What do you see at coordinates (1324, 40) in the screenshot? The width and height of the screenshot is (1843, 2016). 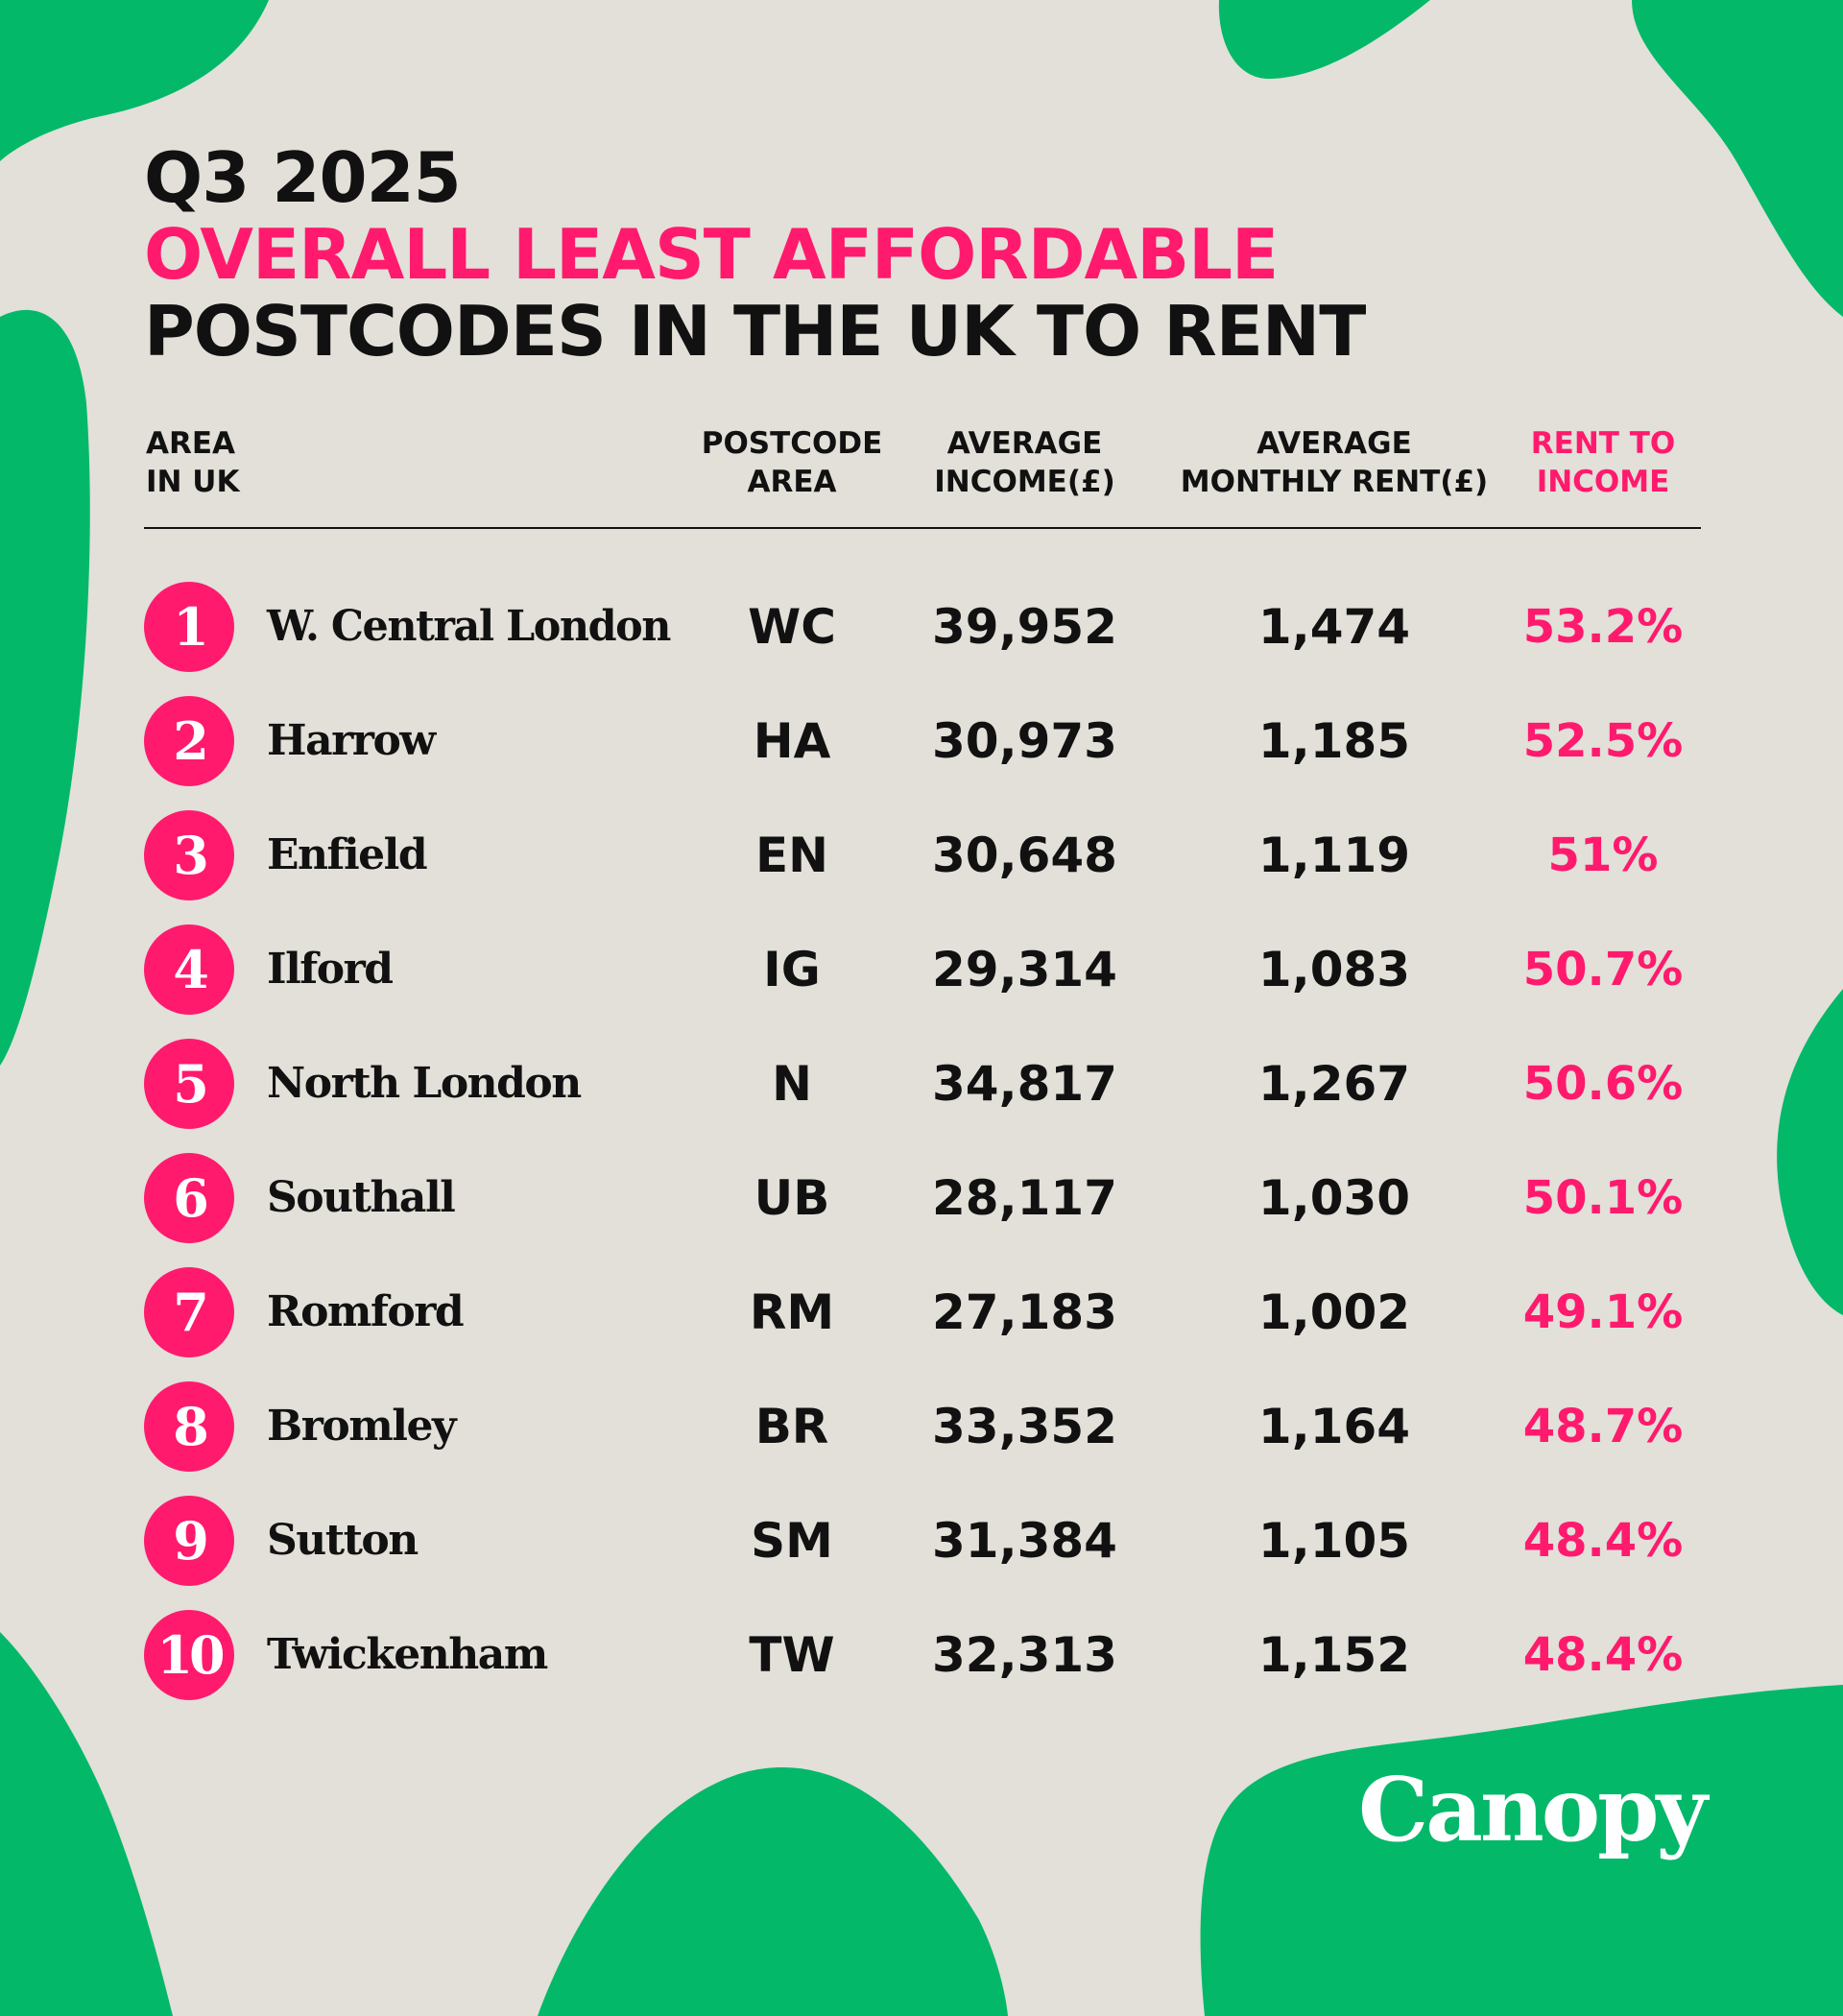 I see `blob-top-center` at bounding box center [1324, 40].